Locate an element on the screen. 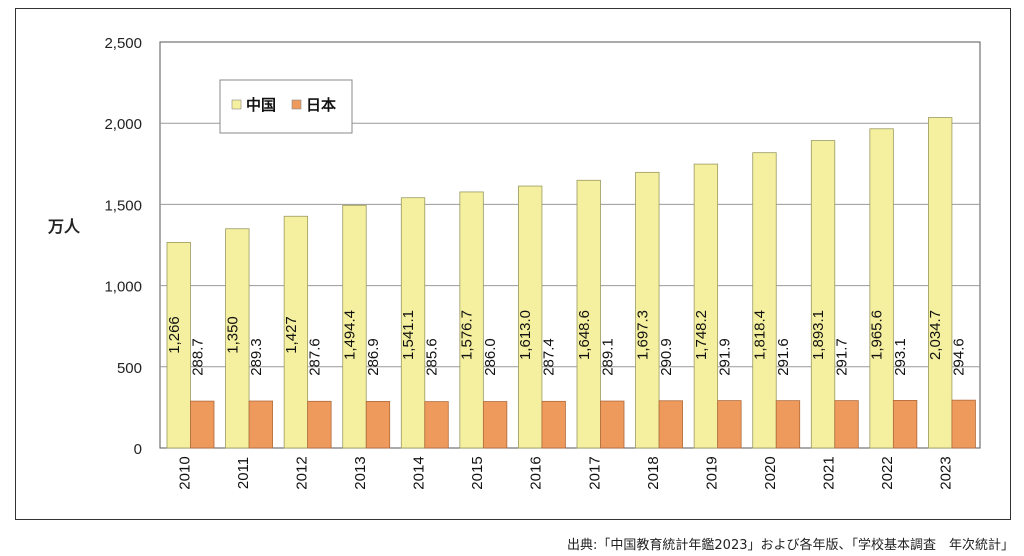 The width and height of the screenshot is (1024, 556). y-axis-label: 万人 is located at coordinates (64, 226).